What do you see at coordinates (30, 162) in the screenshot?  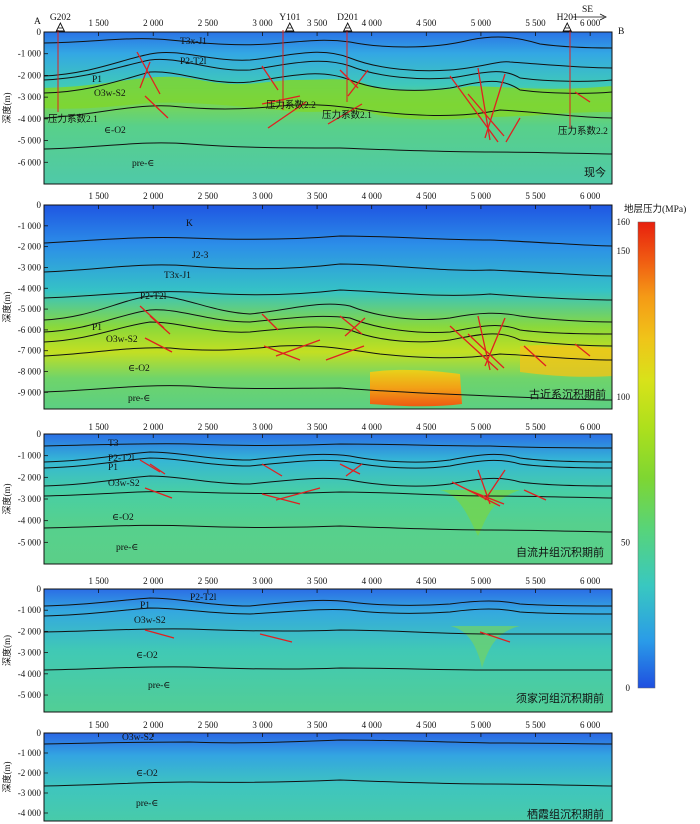 I see `y-tick-label: -6 000` at bounding box center [30, 162].